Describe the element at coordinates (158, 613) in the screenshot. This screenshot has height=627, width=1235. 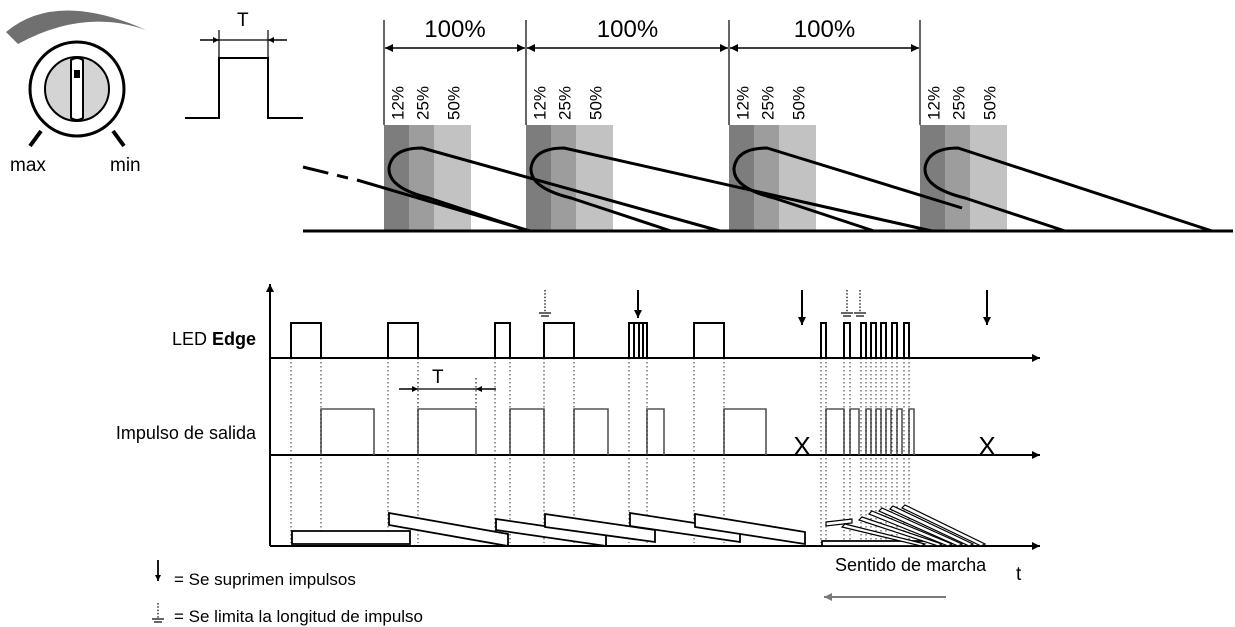
I see `legend-limited-icon` at that location.